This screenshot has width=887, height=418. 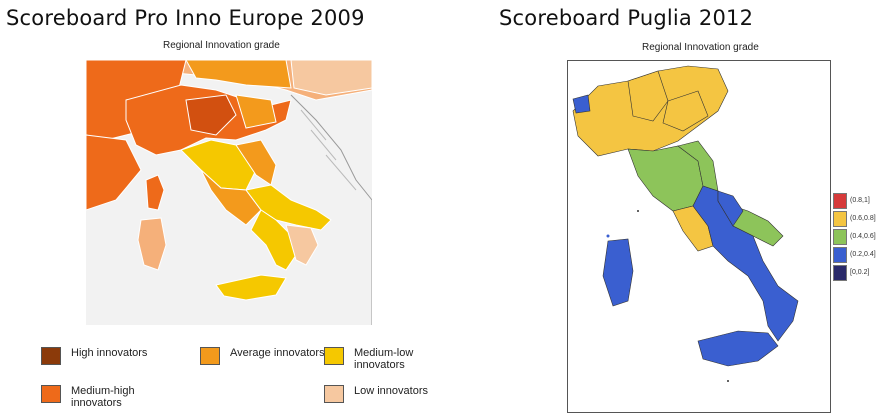 I want to click on legend-label-range-4: [0,0.2], so click(x=860, y=272).